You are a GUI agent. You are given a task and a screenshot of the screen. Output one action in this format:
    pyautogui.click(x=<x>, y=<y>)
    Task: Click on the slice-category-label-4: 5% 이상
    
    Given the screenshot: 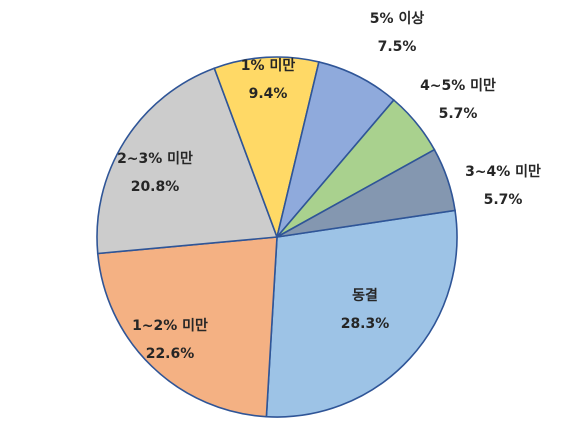 What is the action you would take?
    pyautogui.click(x=397, y=18)
    